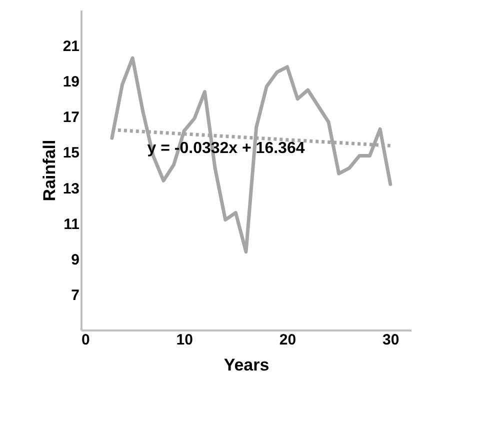 The image size is (496, 429). I want to click on x-tick-label: 10, so click(184, 340).